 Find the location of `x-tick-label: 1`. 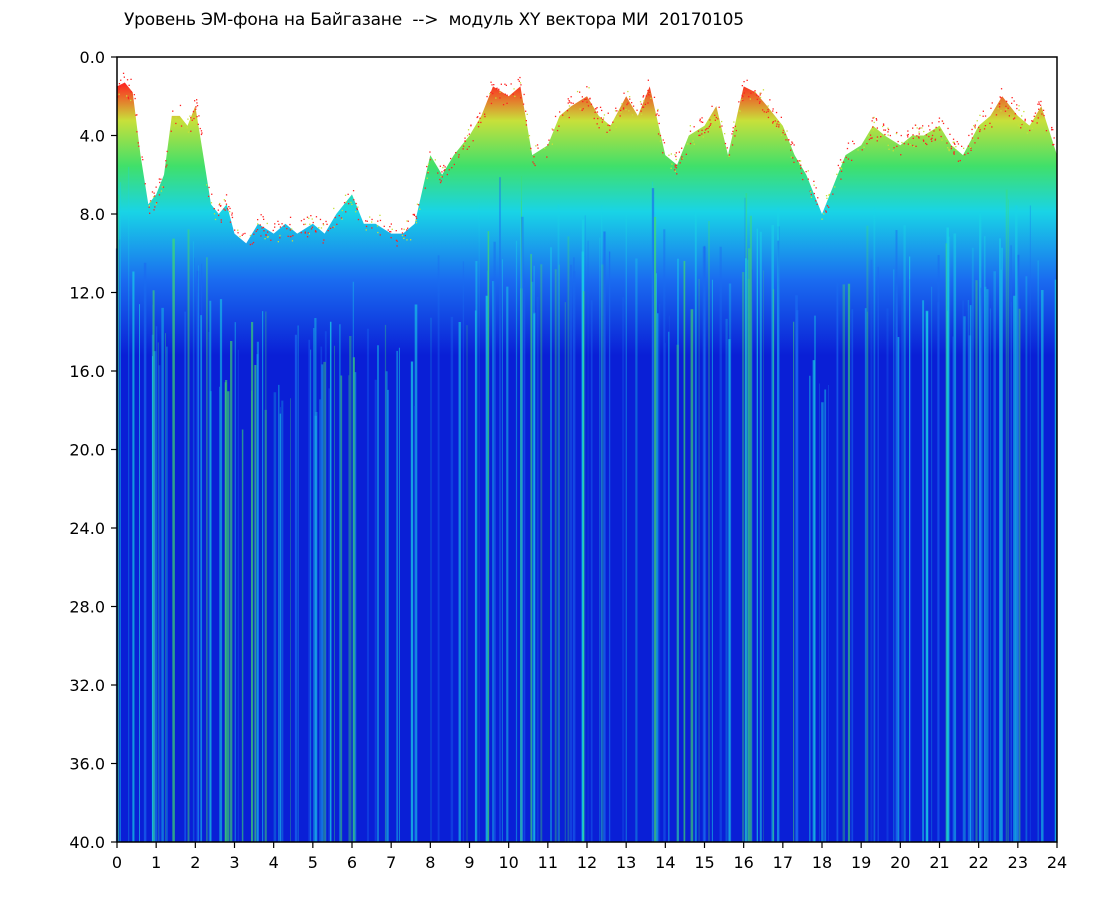

x-tick-label: 1 is located at coordinates (156, 862).